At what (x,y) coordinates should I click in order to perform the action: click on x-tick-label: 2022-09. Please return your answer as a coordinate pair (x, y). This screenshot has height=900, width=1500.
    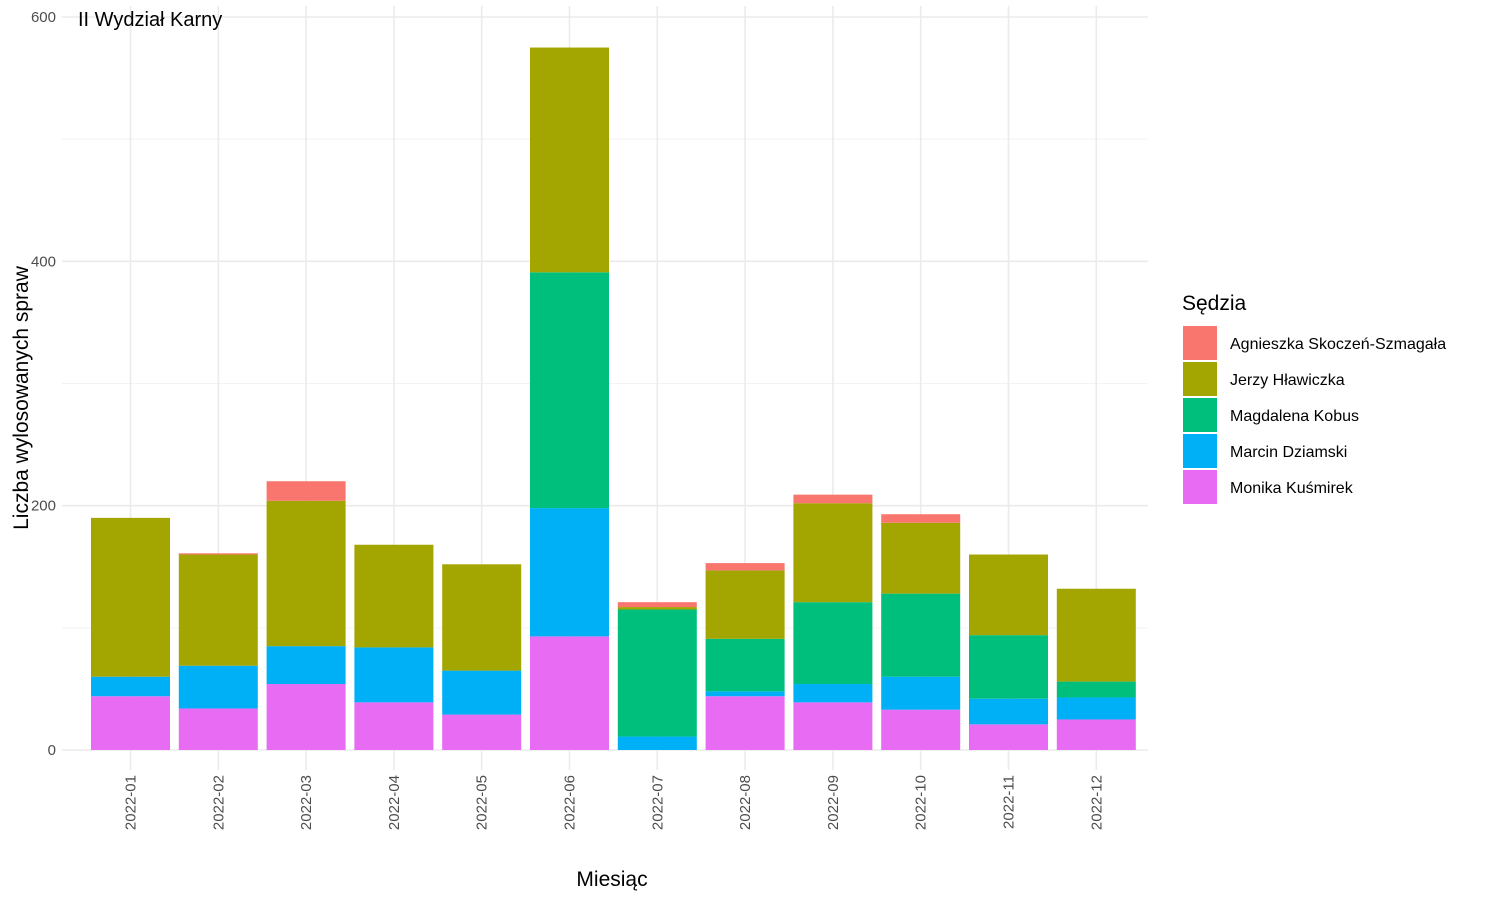
    Looking at the image, I should click on (833, 802).